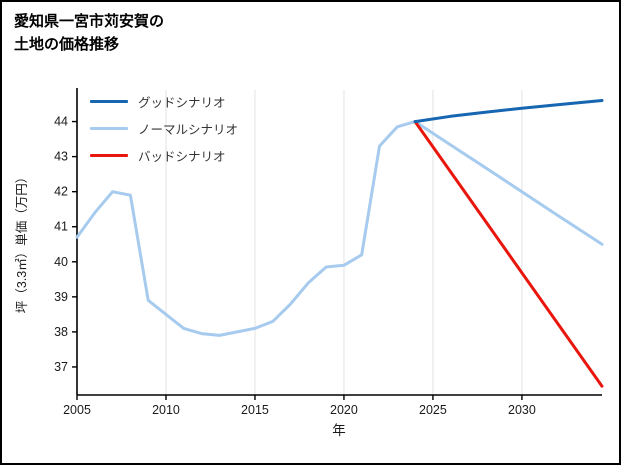 The image size is (621, 465). I want to click on legend-item-bad-scenario: バッドシナリオ, so click(164, 155).